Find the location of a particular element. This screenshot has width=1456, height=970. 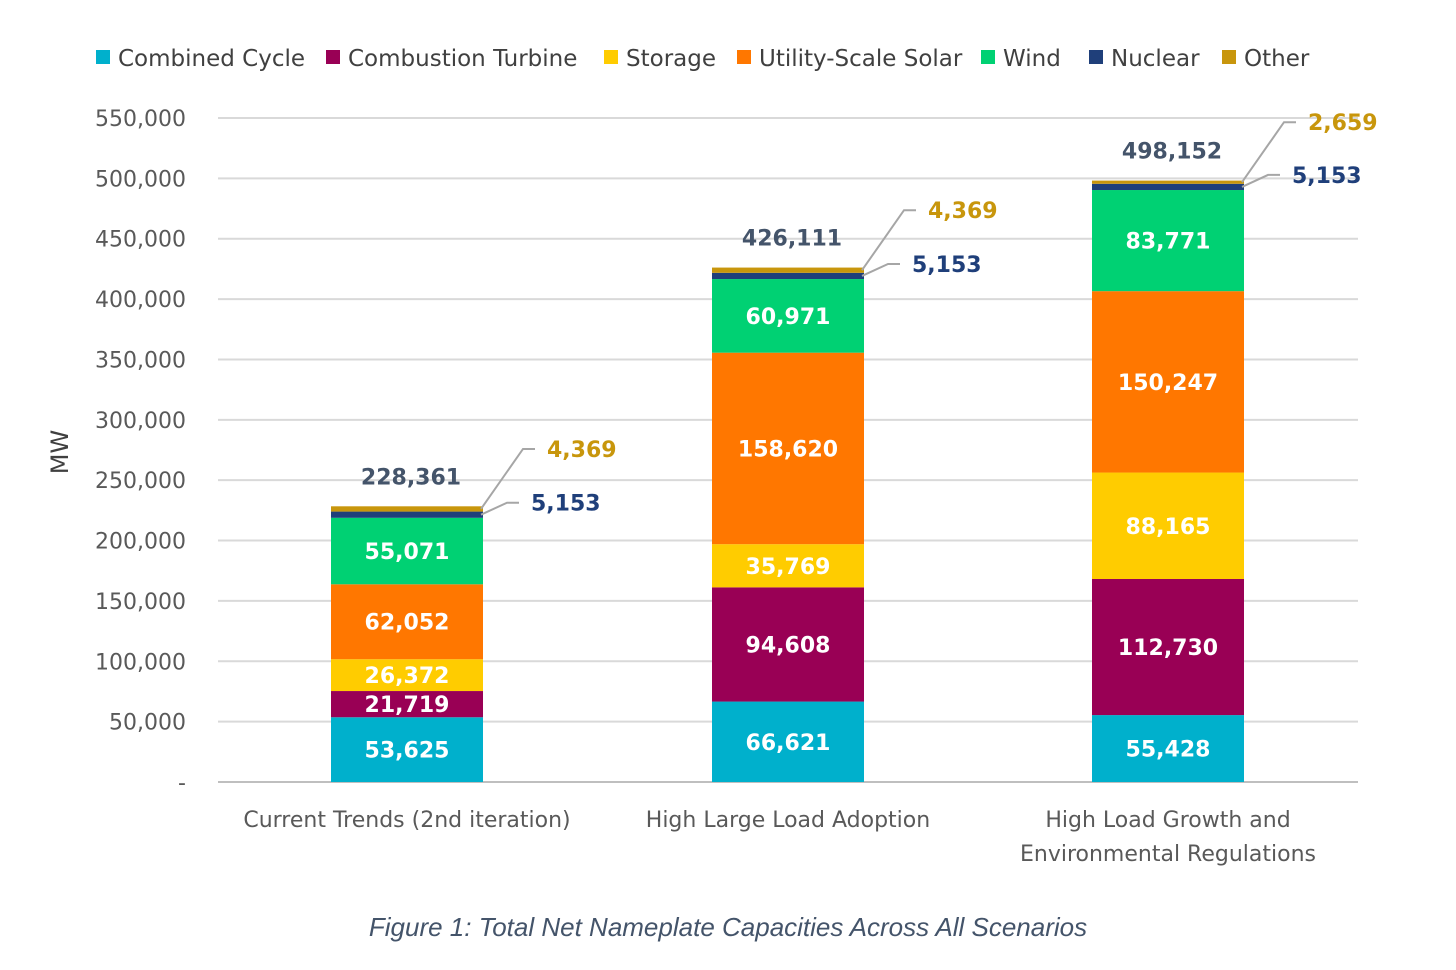

data-label: 112,730 is located at coordinates (1168, 648).